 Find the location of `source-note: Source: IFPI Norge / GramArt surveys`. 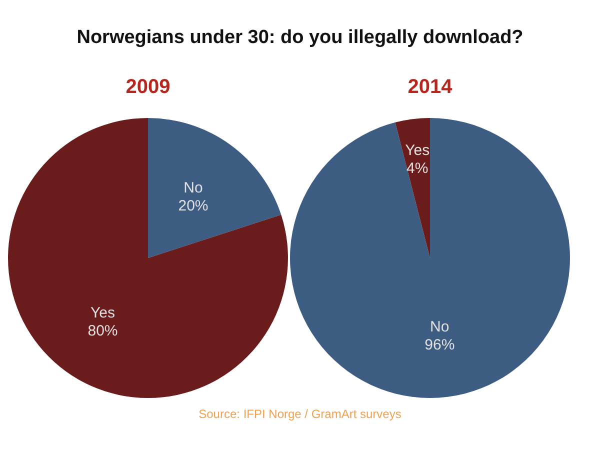

source-note: Source: IFPI Norge / GramArt surveys is located at coordinates (300, 414).